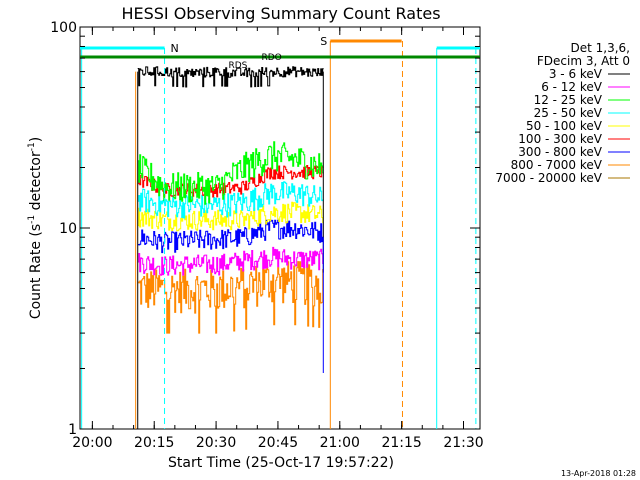  Describe the element at coordinates (564, 126) in the screenshot. I see `legend-entry-label: 50 - 100 keV` at that location.